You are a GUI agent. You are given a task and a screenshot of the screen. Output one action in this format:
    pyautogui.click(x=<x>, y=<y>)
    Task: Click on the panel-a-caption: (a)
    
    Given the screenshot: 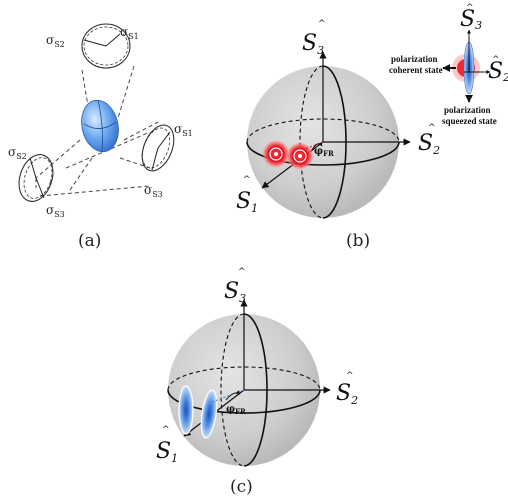 What is the action you would take?
    pyautogui.click(x=89, y=241)
    